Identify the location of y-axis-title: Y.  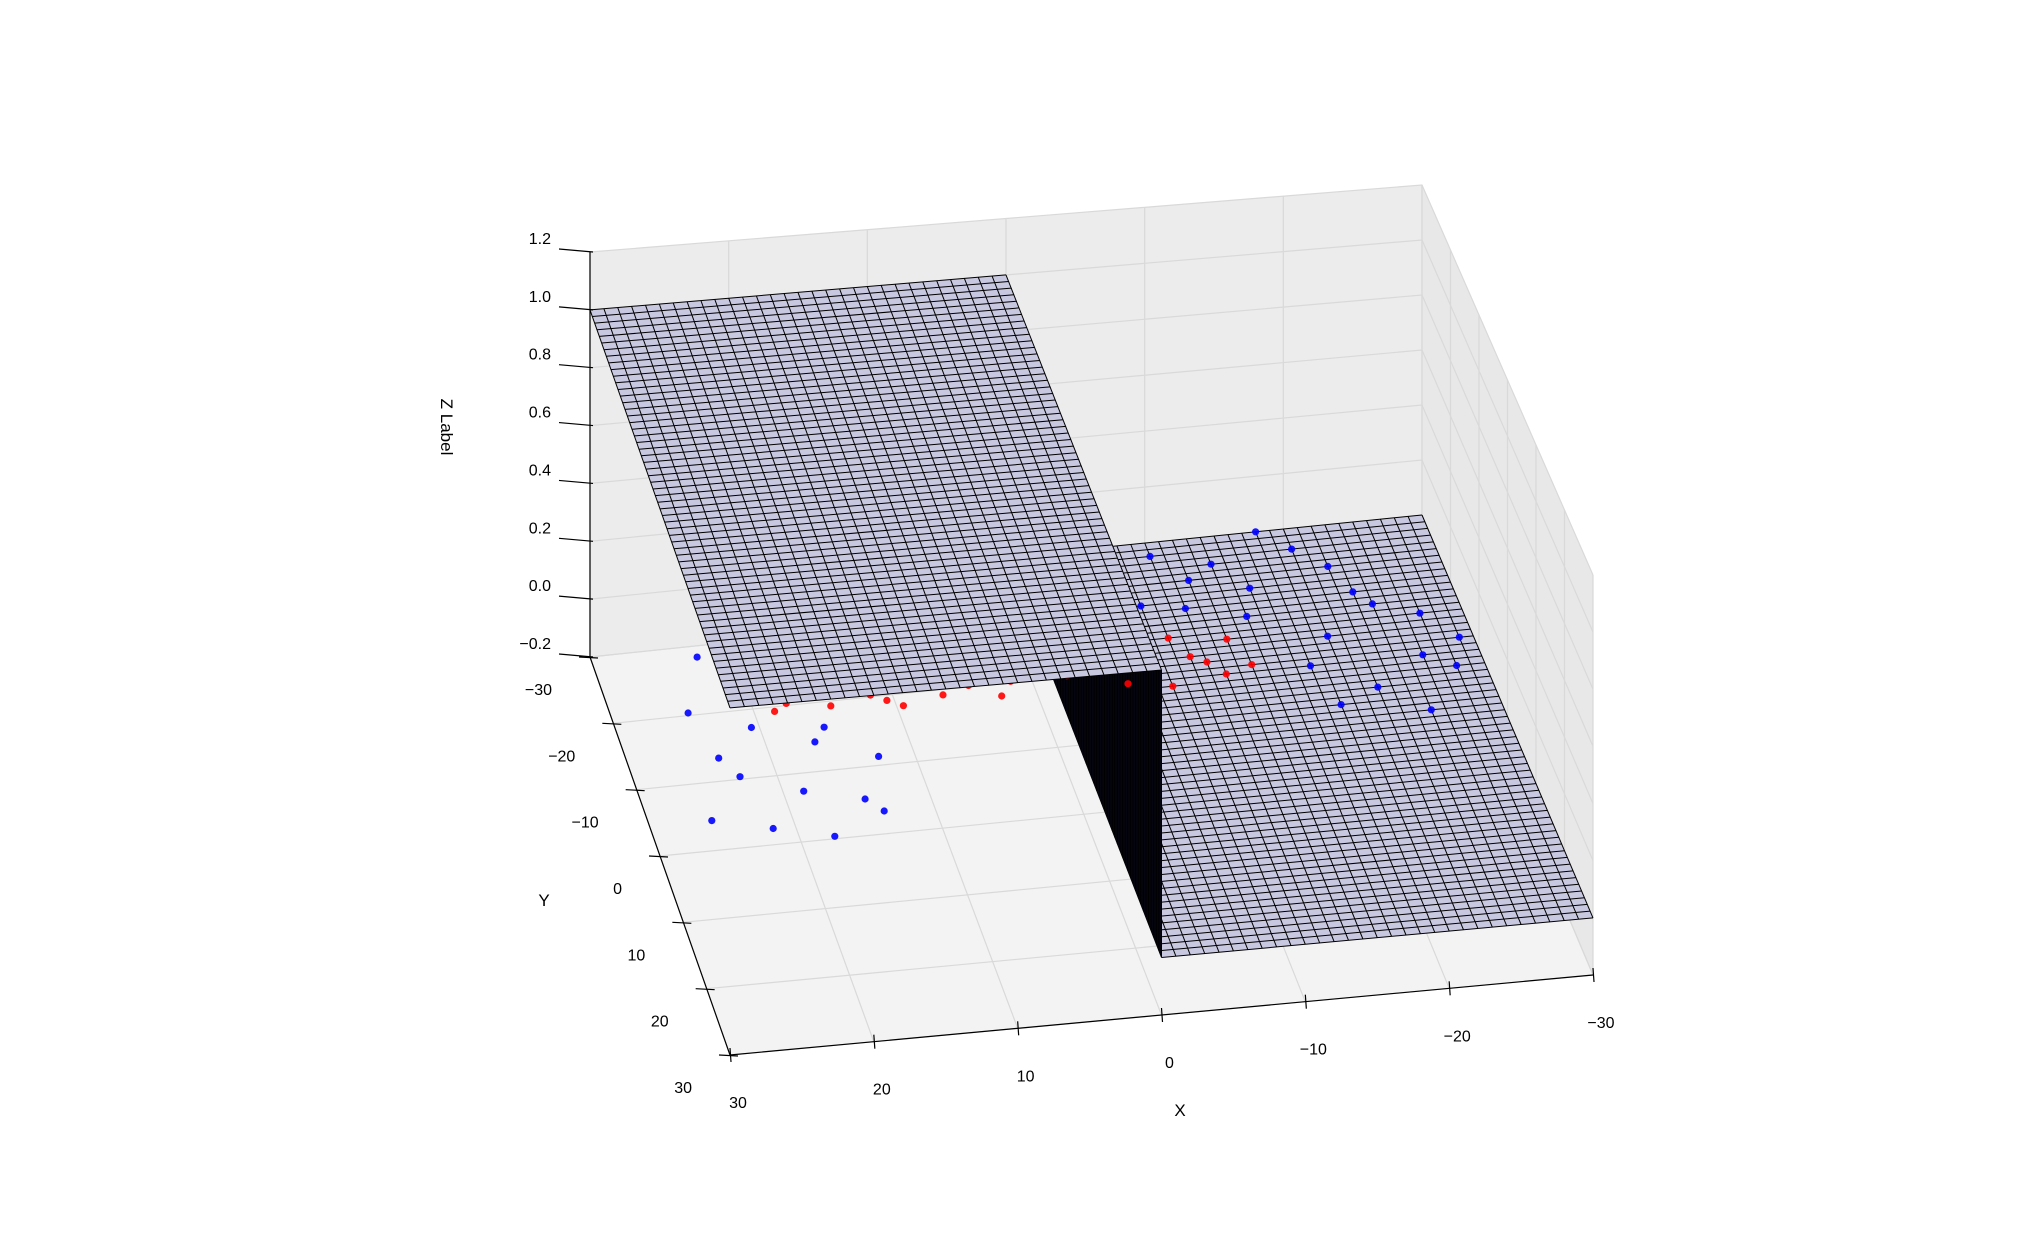
(543, 900).